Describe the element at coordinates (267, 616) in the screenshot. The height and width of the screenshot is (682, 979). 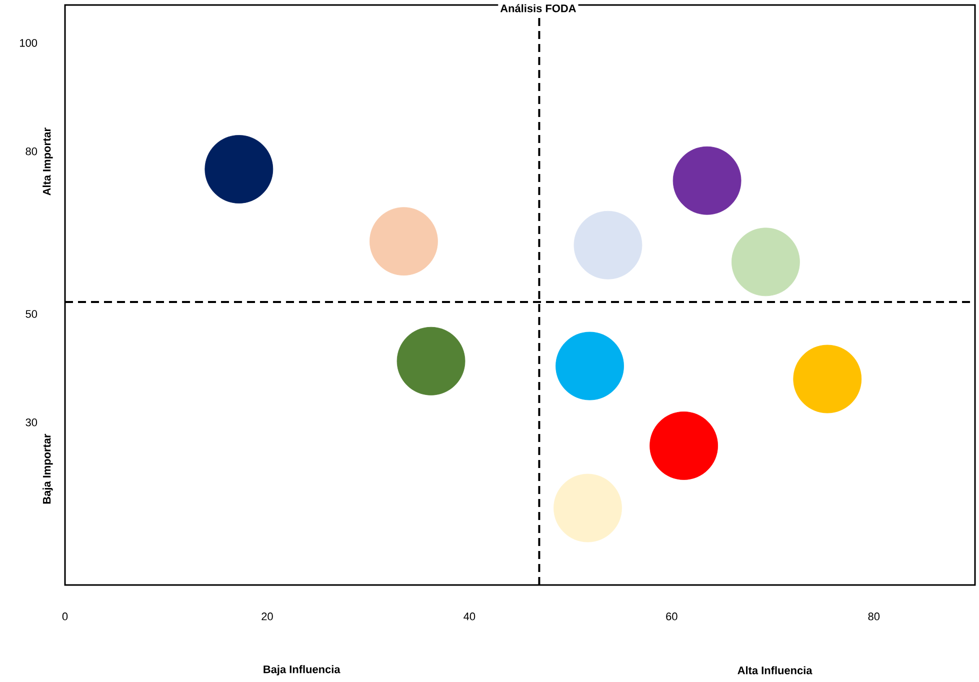
I see `x-tick-label: 20` at that location.